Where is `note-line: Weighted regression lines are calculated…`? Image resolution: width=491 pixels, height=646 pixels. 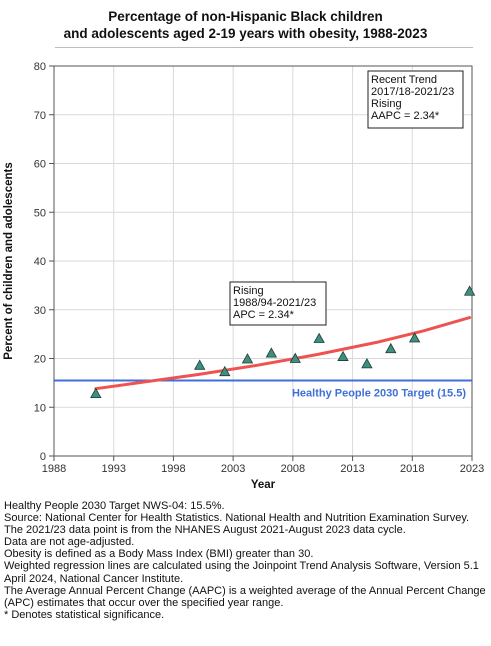
note-line: Weighted regression lines are calculated… is located at coordinates (241, 572).